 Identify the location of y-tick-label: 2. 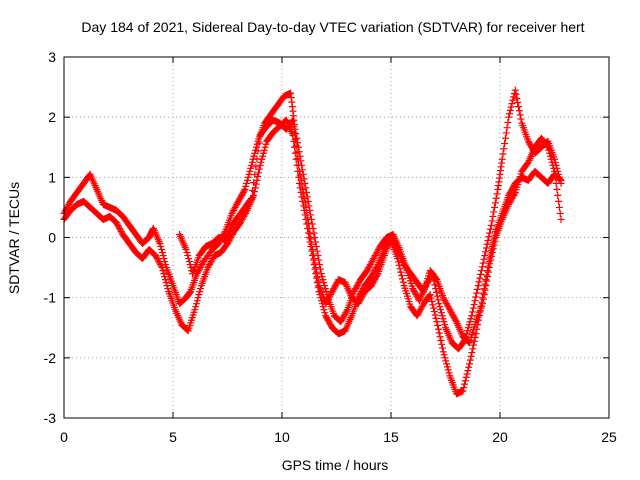
(52, 117).